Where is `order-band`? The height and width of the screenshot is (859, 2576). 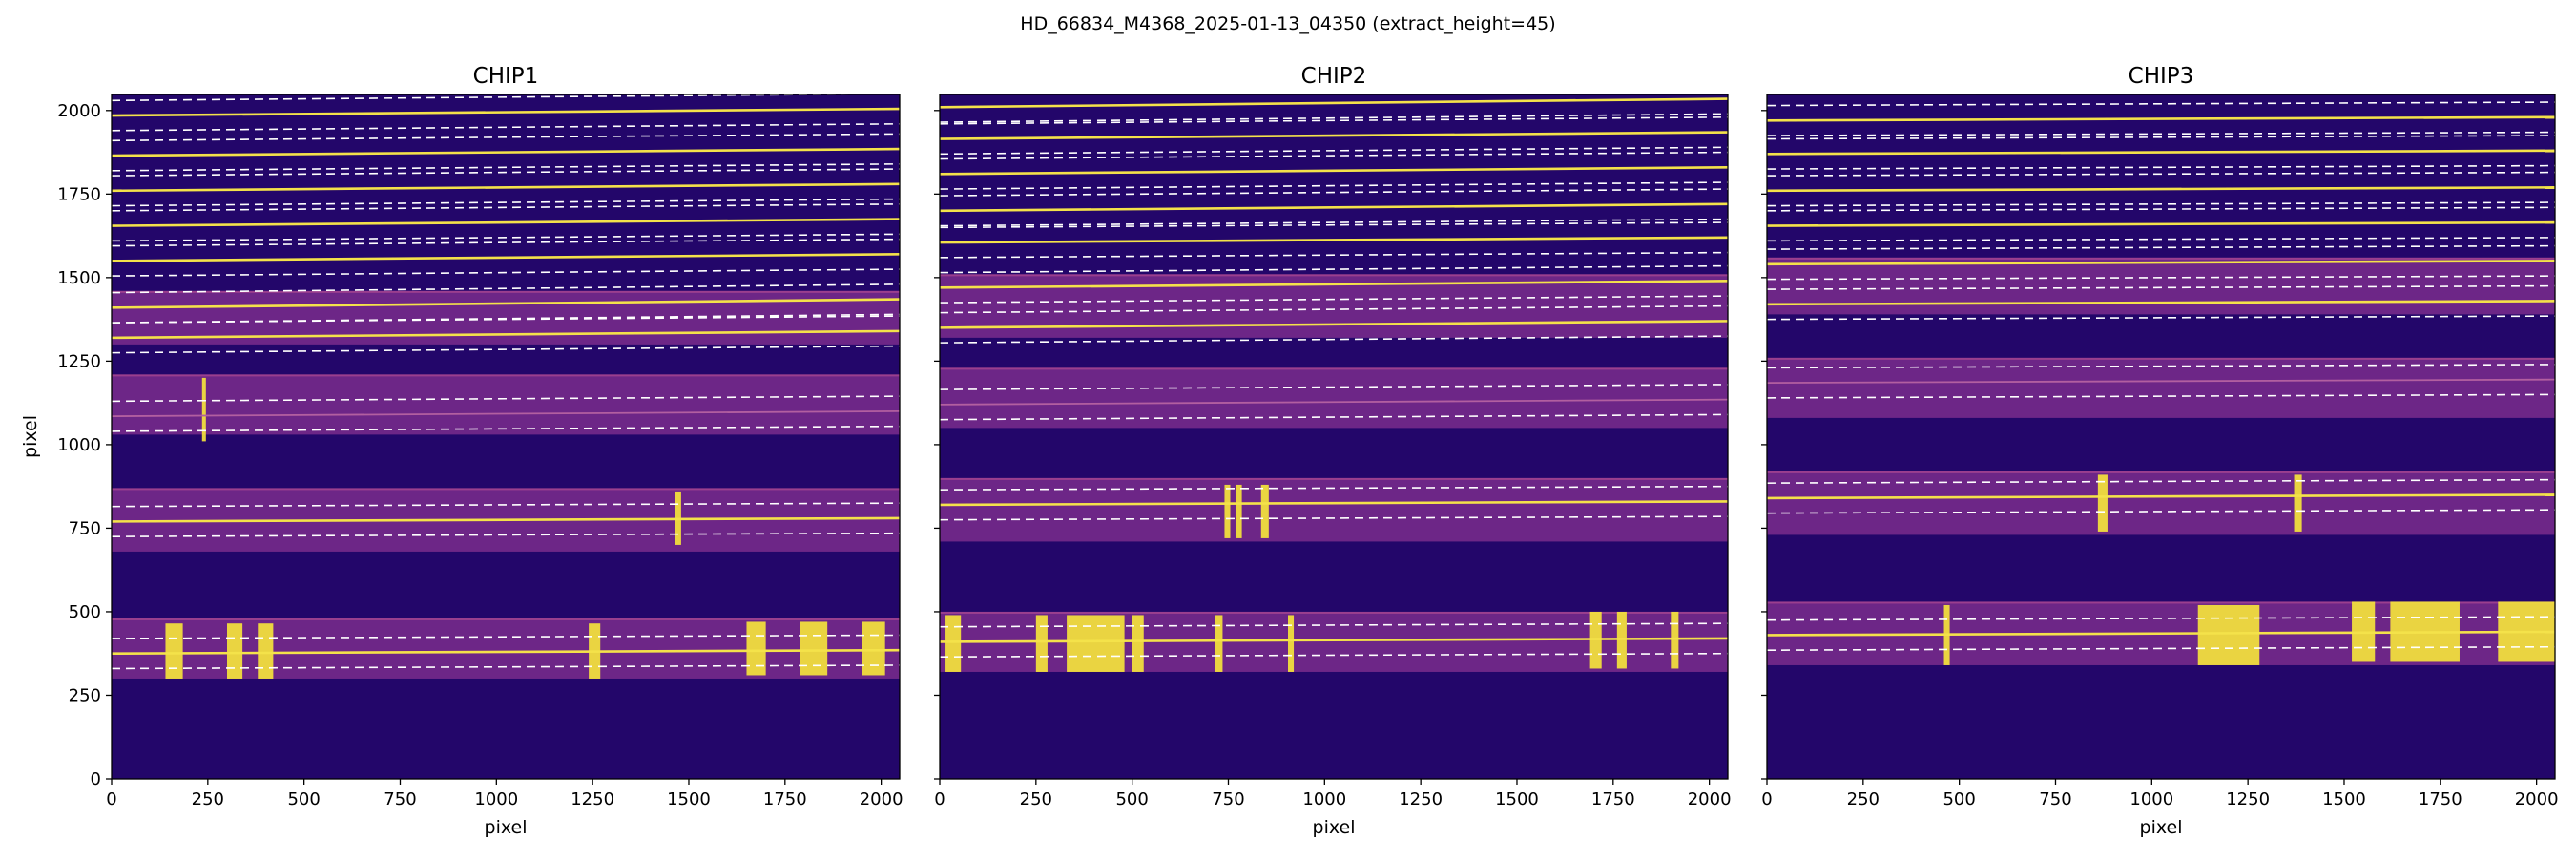
order-band is located at coordinates (1334, 398).